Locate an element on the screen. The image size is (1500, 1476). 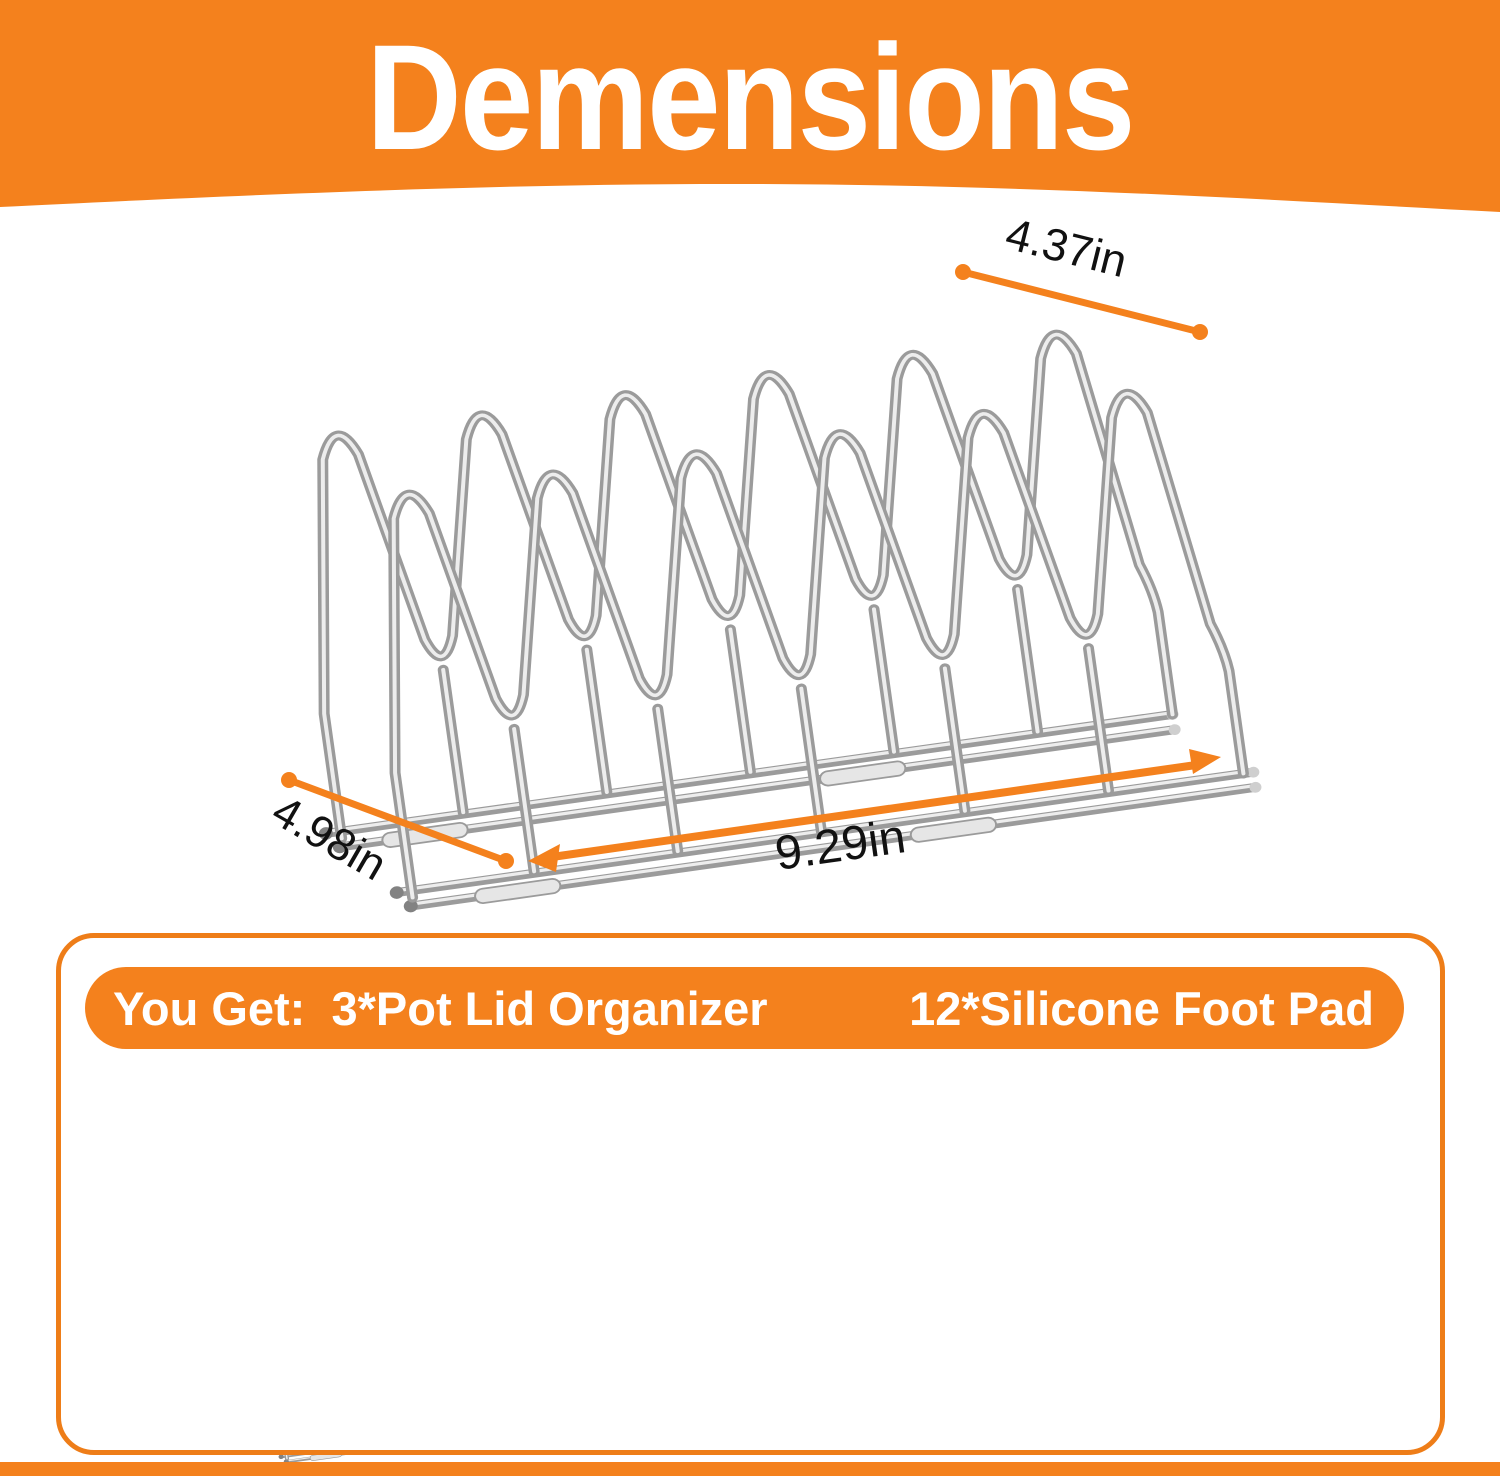
page-title: Demensions is located at coordinates (750, 97).